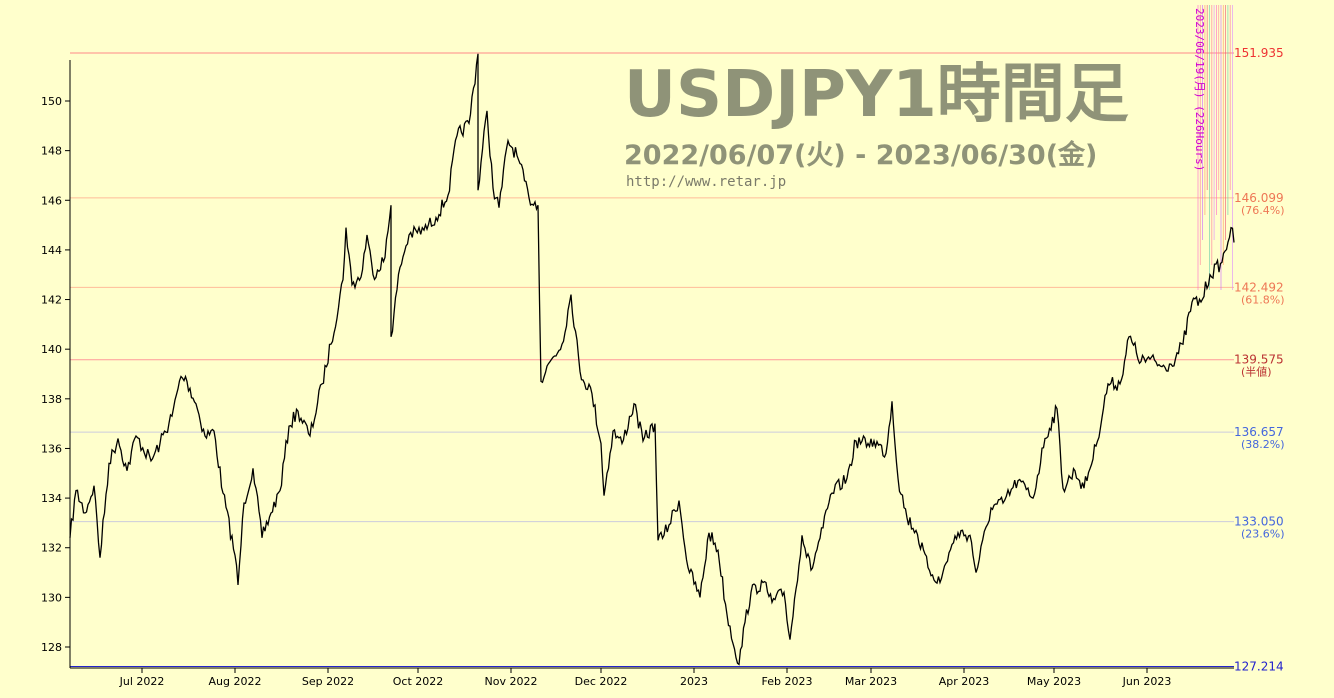  What do you see at coordinates (1259, 360) in the screenshot?
I see `fib-price-label: 139.575` at bounding box center [1259, 360].